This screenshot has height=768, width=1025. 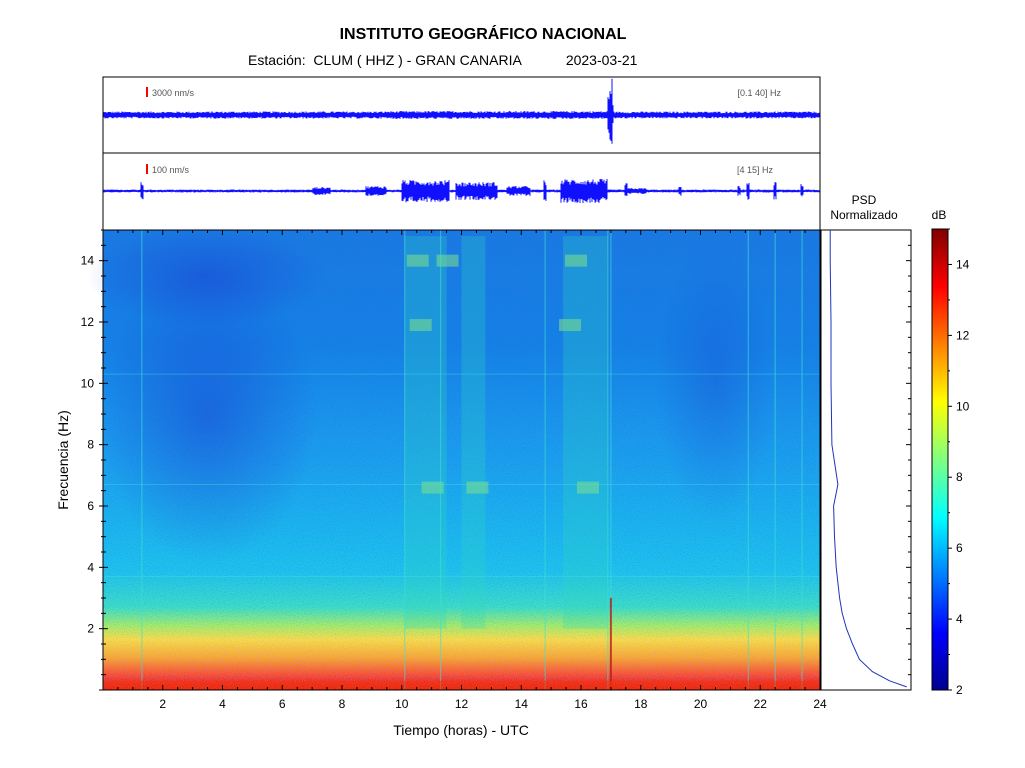 I want to click on x-tick-label: 20, so click(x=701, y=704).